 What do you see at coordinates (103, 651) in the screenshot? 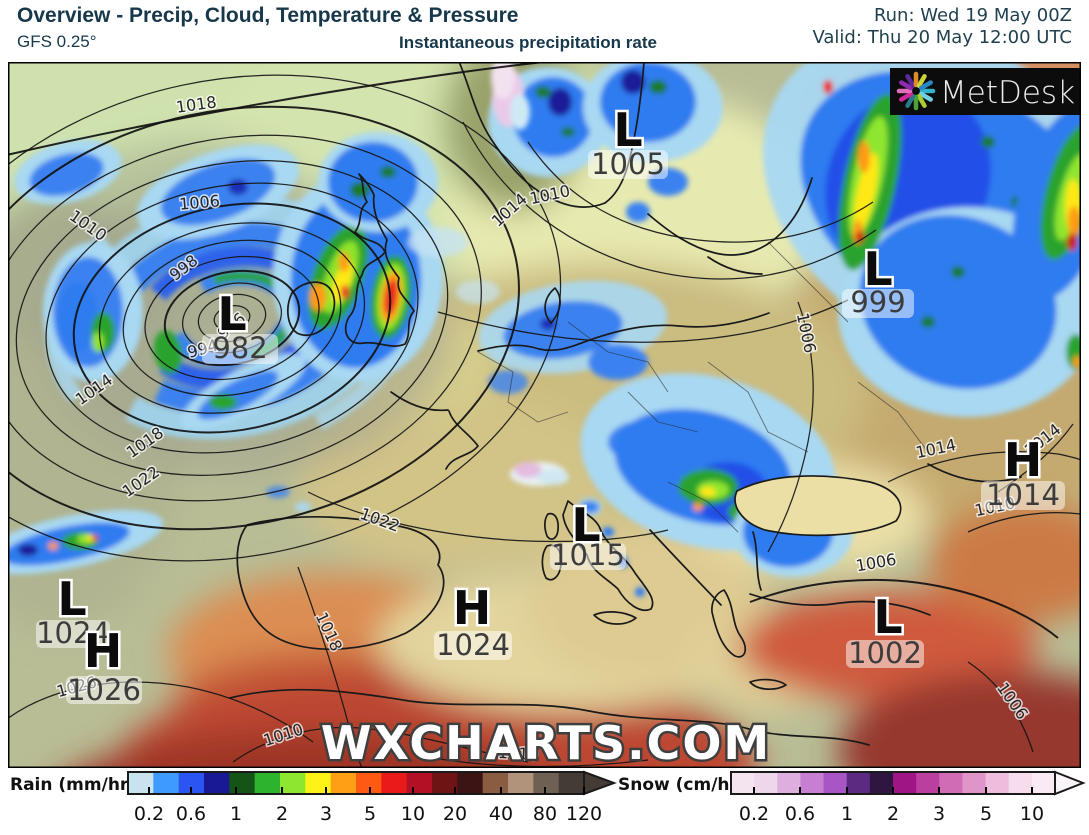
I see `pressure-letter: H` at bounding box center [103, 651].